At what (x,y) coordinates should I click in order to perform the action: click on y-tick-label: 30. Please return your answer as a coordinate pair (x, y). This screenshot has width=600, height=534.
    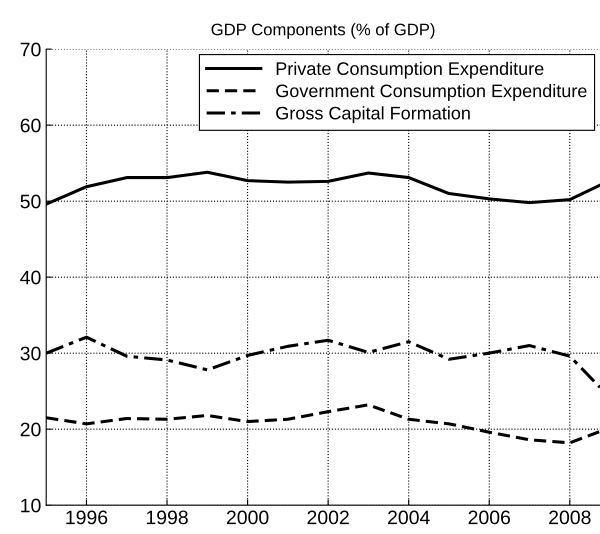
    Looking at the image, I should click on (30, 353).